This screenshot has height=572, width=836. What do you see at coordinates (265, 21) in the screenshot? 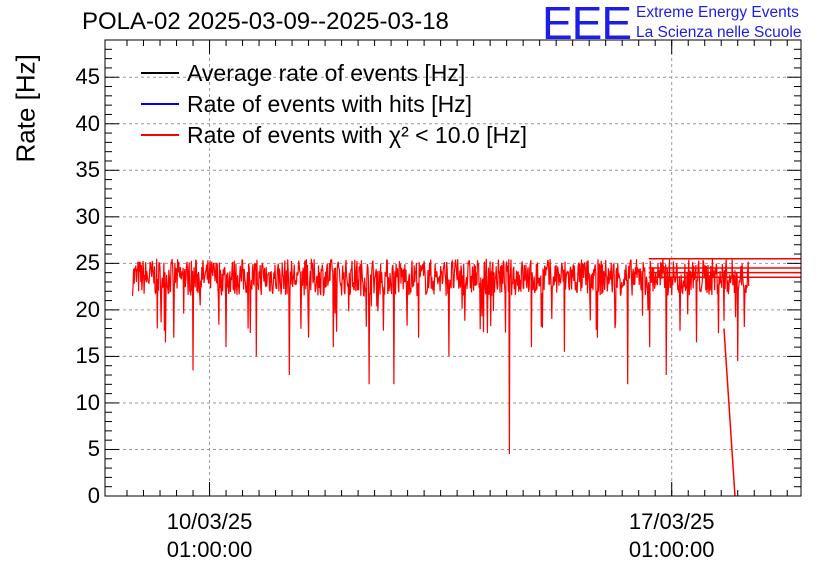
I see `chart-title: POLA-02 2025-03-09--2025-03-18` at bounding box center [265, 21].